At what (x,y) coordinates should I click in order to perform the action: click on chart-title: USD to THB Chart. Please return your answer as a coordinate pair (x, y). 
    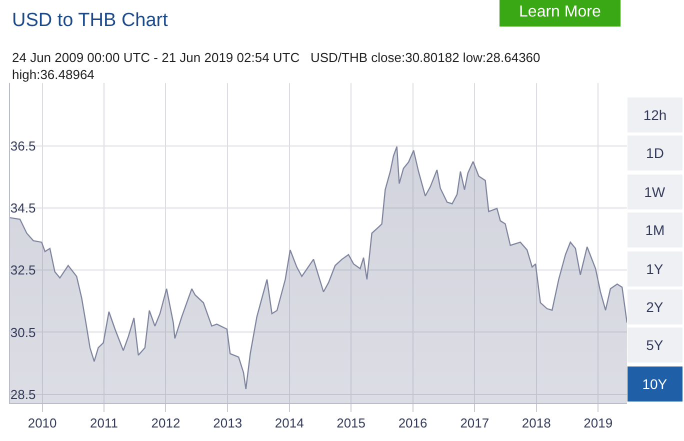
    Looking at the image, I should click on (90, 20).